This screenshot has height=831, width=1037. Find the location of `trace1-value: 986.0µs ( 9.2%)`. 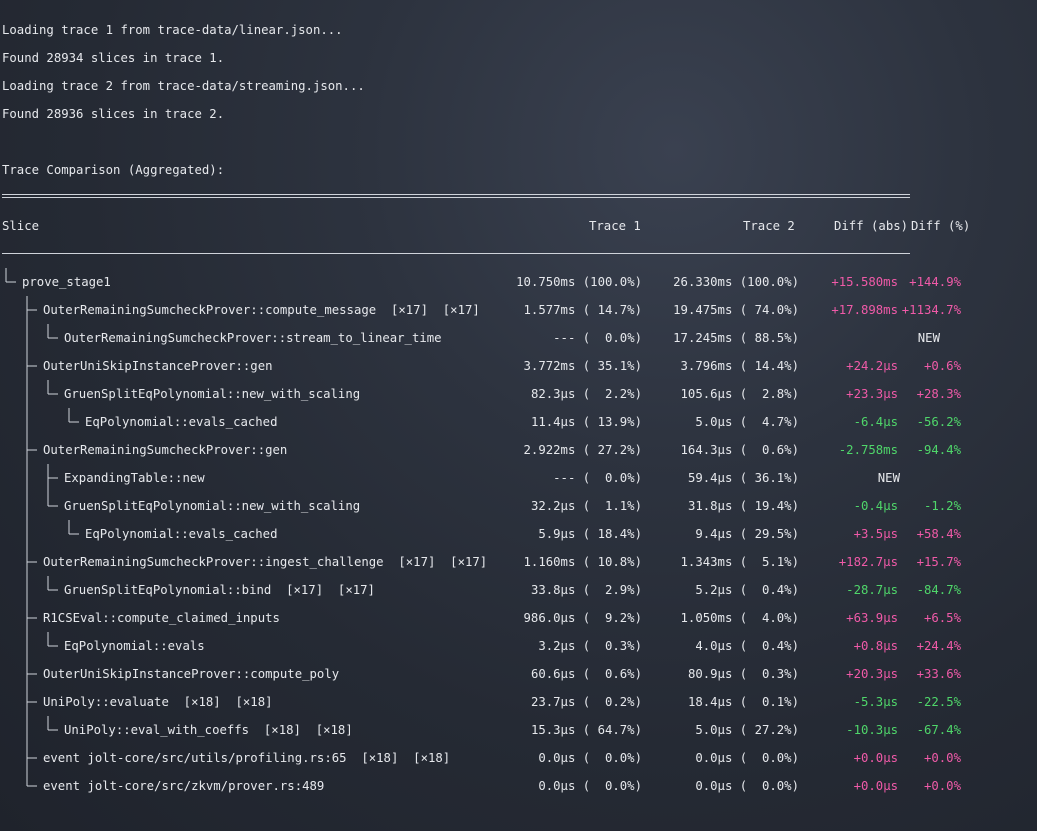

trace1-value: 986.0µs ( 9.2%) is located at coordinates (582, 618).